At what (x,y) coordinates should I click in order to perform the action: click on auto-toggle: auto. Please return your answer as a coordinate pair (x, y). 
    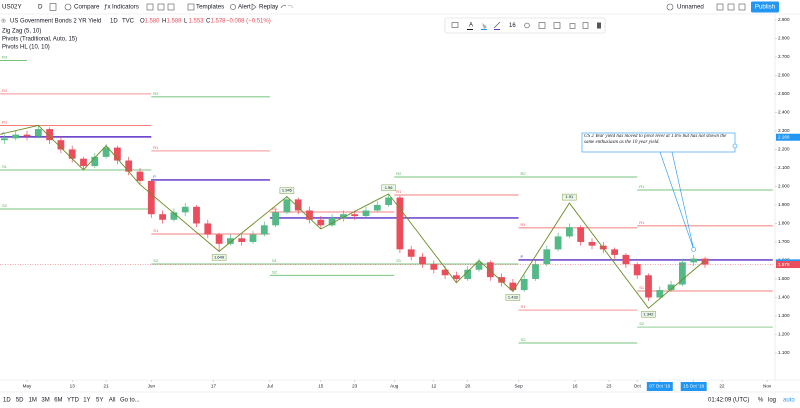
    Looking at the image, I should click on (789, 401).